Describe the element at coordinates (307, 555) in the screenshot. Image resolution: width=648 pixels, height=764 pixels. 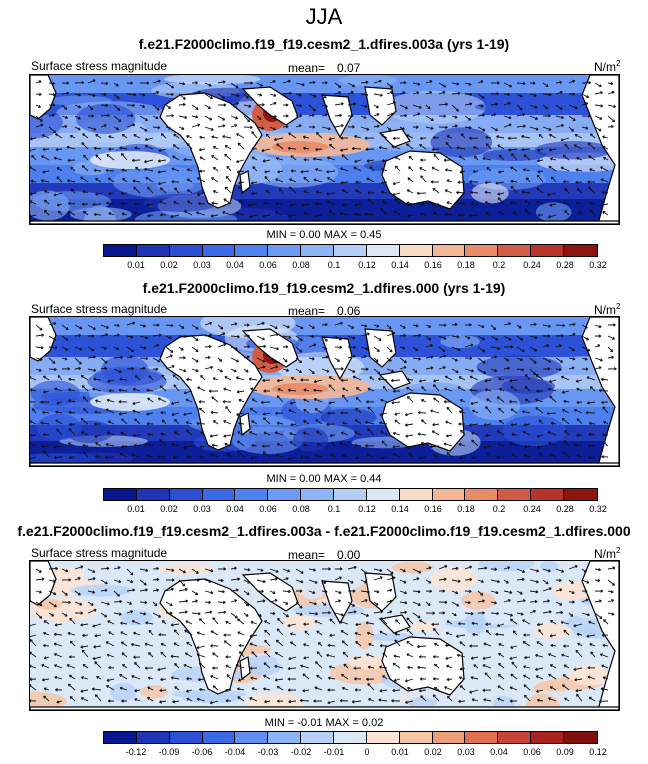
I see `panel-3-mean-label: mean=` at that location.